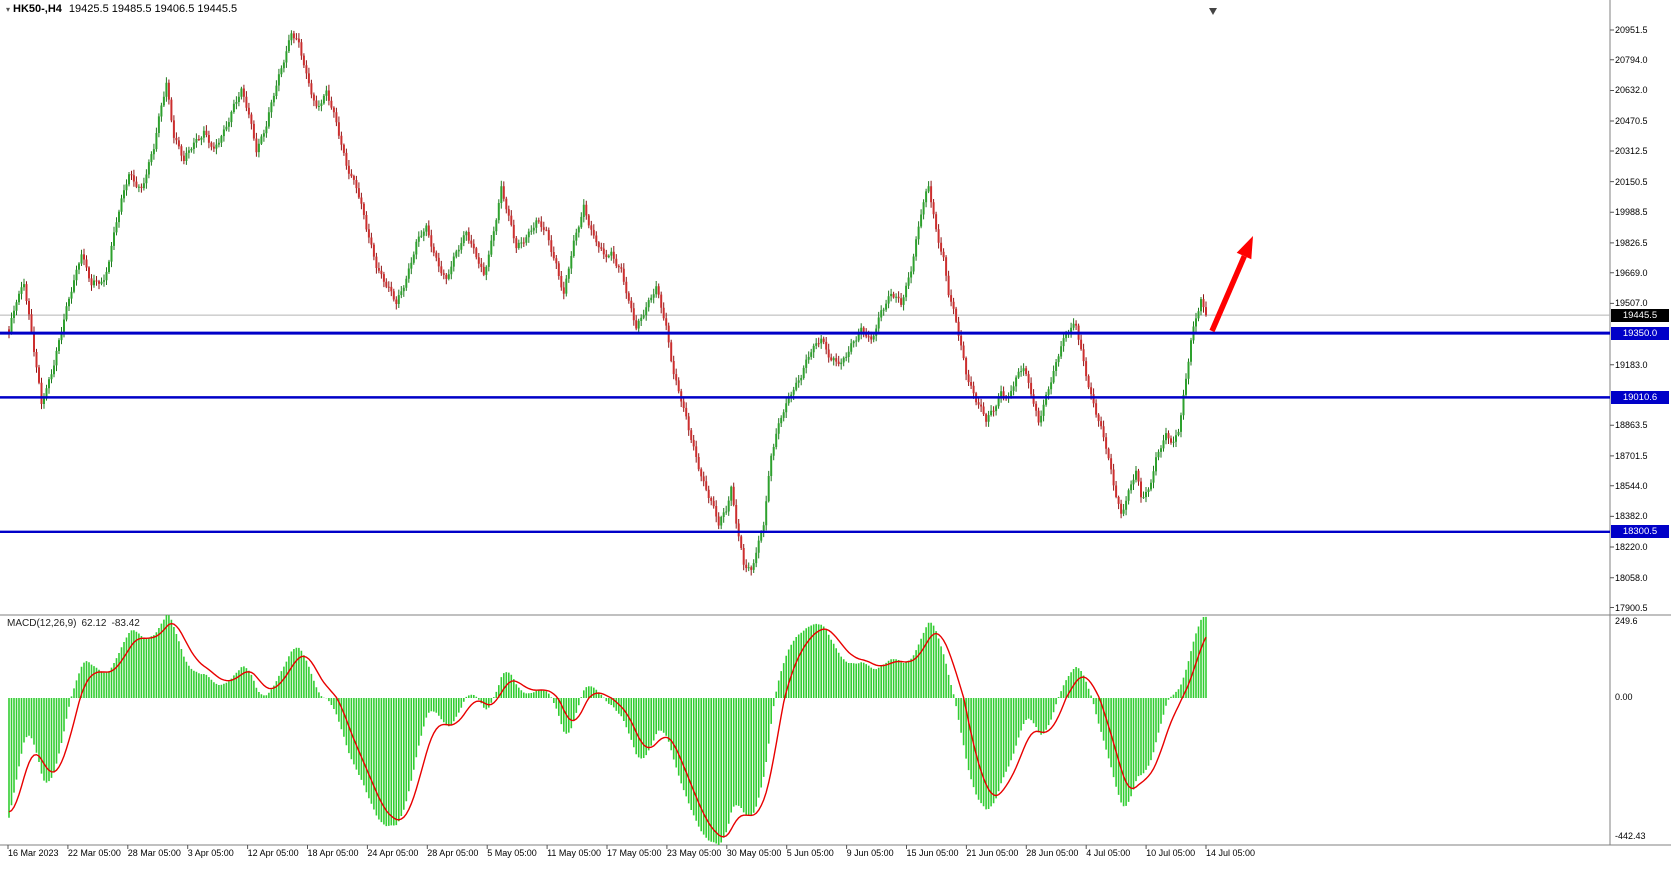 This screenshot has width=1671, height=889. Describe the element at coordinates (1631, 577) in the screenshot. I see `price-axis-label: 18058.0` at that location.